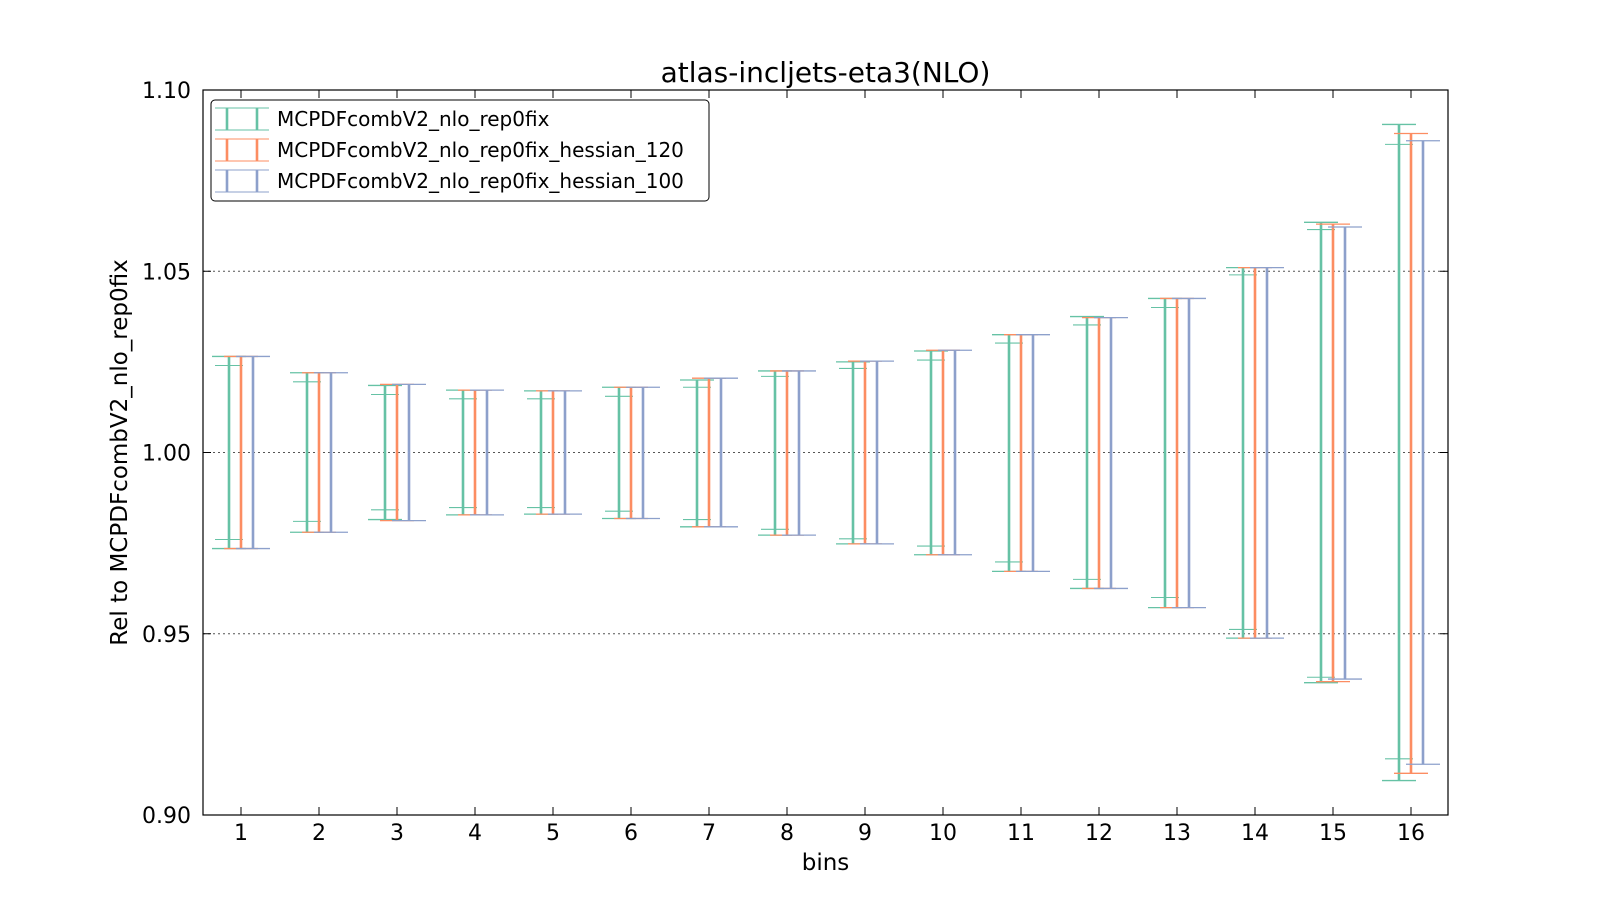 The image size is (1600, 904). What do you see at coordinates (1411, 833) in the screenshot?
I see `x-tick-label: 16` at bounding box center [1411, 833].